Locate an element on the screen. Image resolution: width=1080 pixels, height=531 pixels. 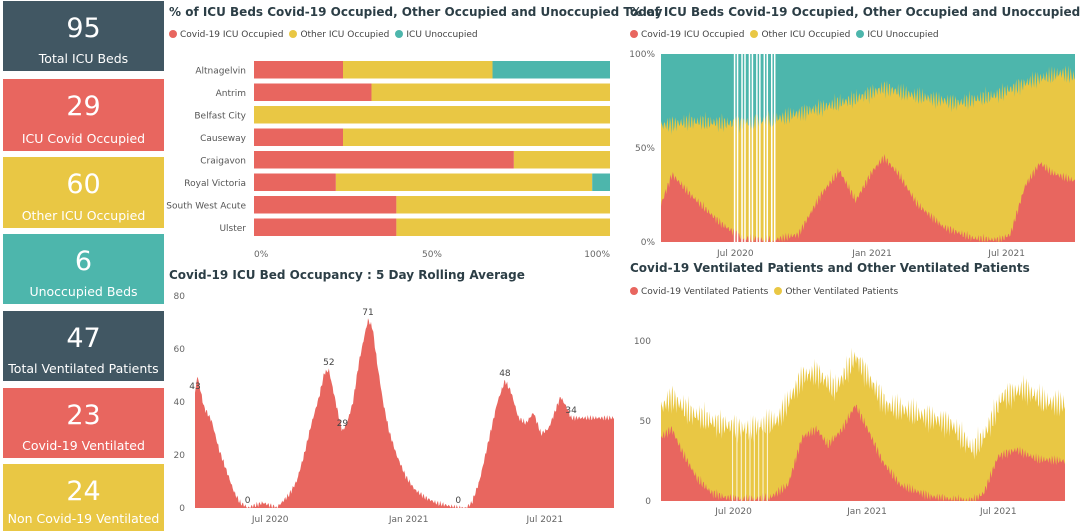
kpi-value: 60 is located at coordinates (83, 184).